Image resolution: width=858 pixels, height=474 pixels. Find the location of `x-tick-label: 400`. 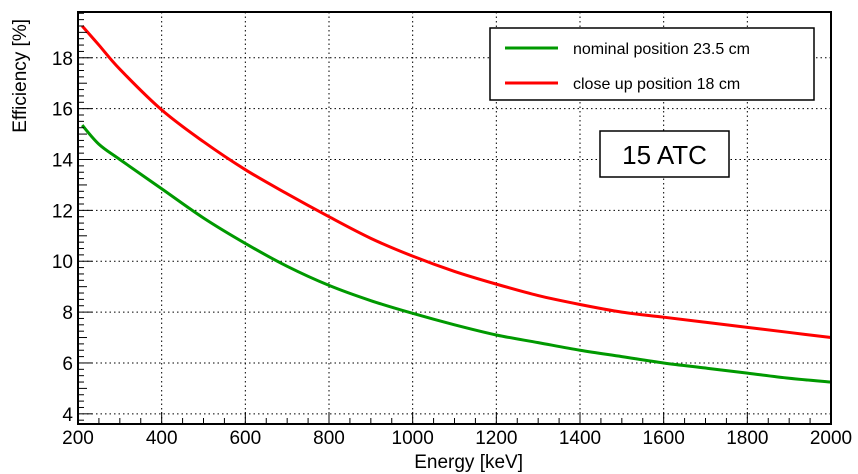

x-tick-label: 400 is located at coordinates (162, 438).